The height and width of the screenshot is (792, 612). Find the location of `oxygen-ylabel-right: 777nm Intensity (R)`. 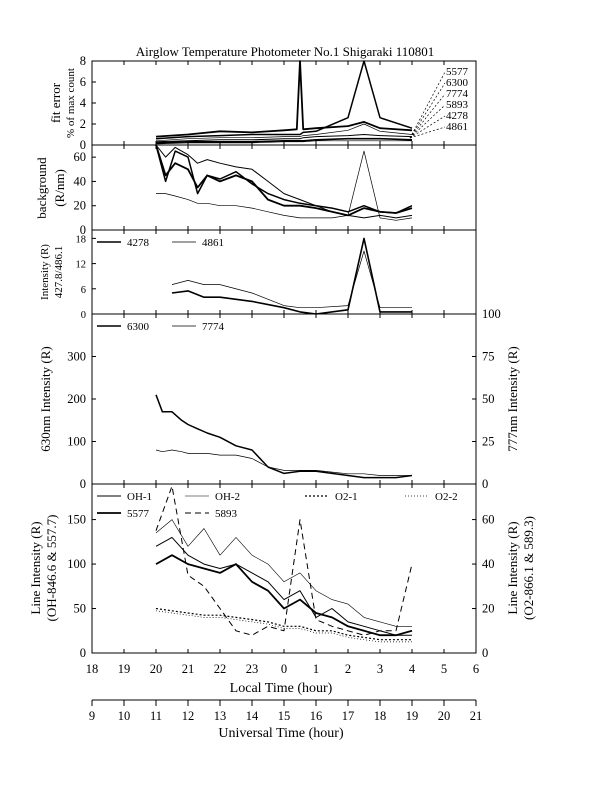

oxygen-ylabel-right: 777nm Intensity (R) is located at coordinates (512, 398).